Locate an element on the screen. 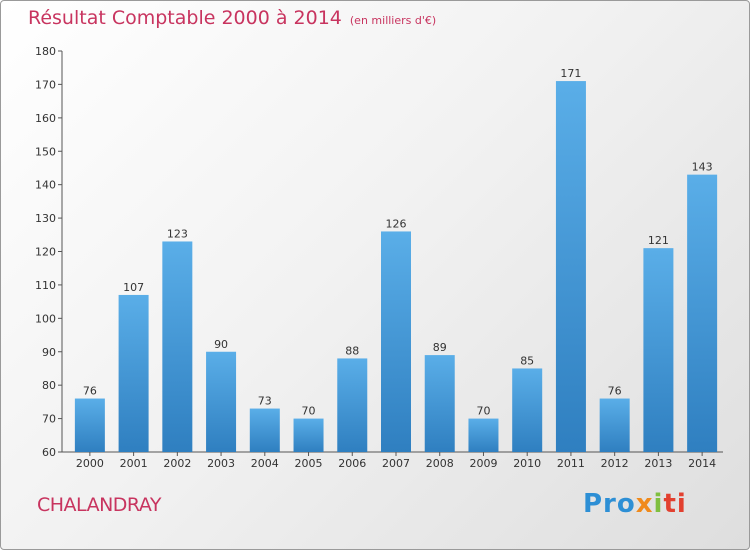 The height and width of the screenshot is (550, 750). proxiti-logo: Proxiti is located at coordinates (635, 504).